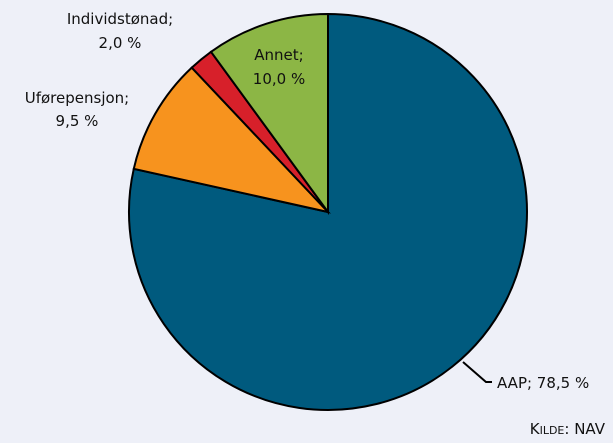 The width and height of the screenshot is (613, 443). I want to click on individstonad-label: Individstønad;, so click(120, 19).